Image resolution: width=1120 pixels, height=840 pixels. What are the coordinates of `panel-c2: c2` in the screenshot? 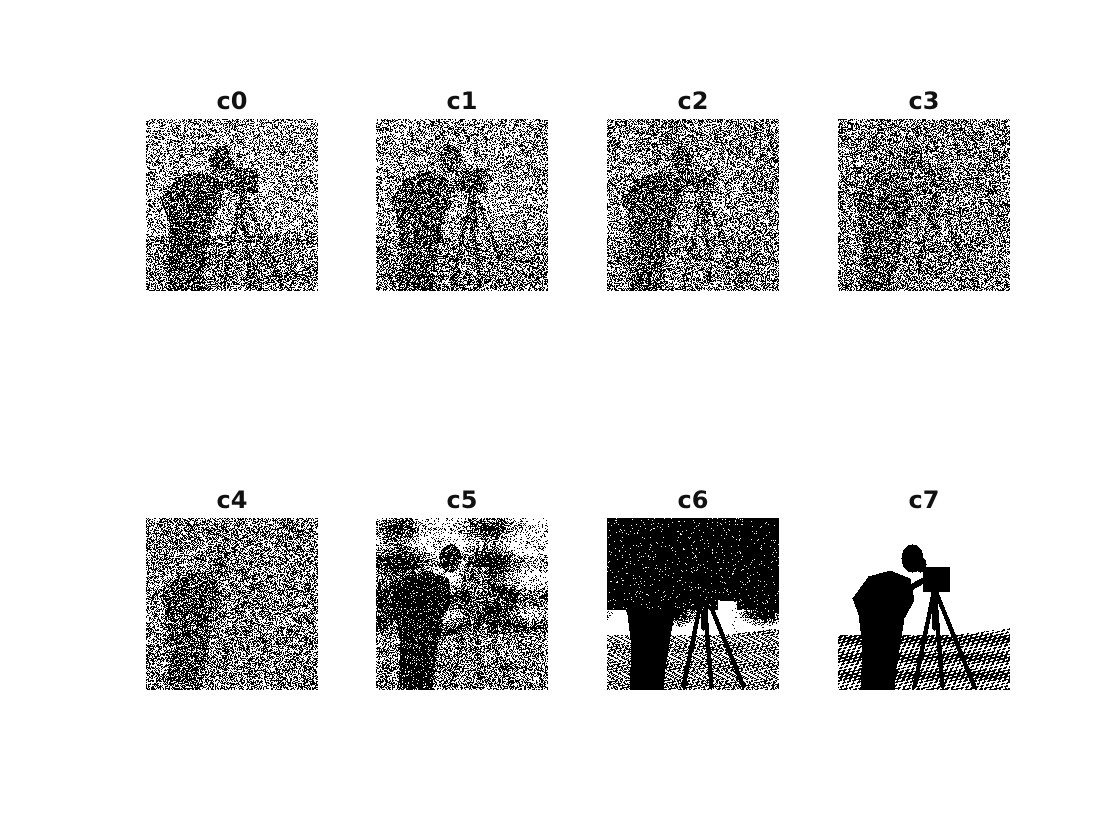 It's located at (693, 189).